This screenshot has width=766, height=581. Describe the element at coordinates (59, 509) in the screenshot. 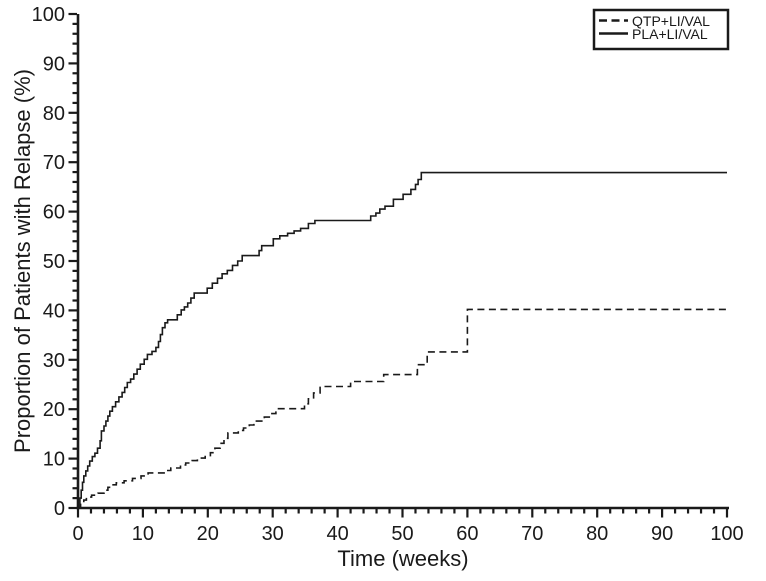

I see `y-tick-label: 0` at that location.